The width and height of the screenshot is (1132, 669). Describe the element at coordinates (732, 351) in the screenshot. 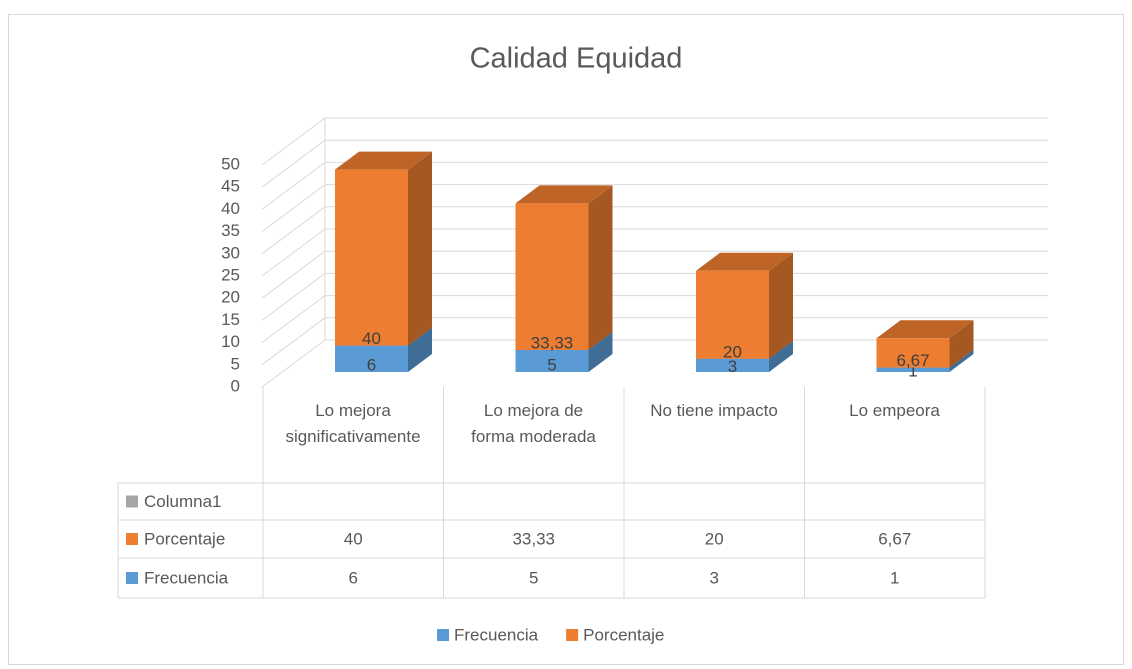

I see `data-label: 20` at that location.